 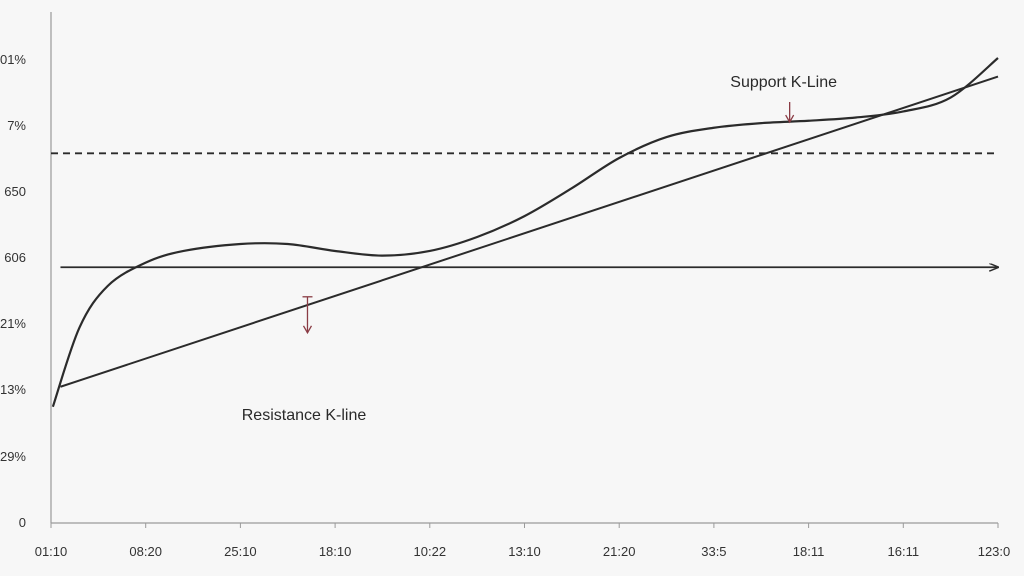 I want to click on x-tick-label: 21:20, so click(x=619, y=551).